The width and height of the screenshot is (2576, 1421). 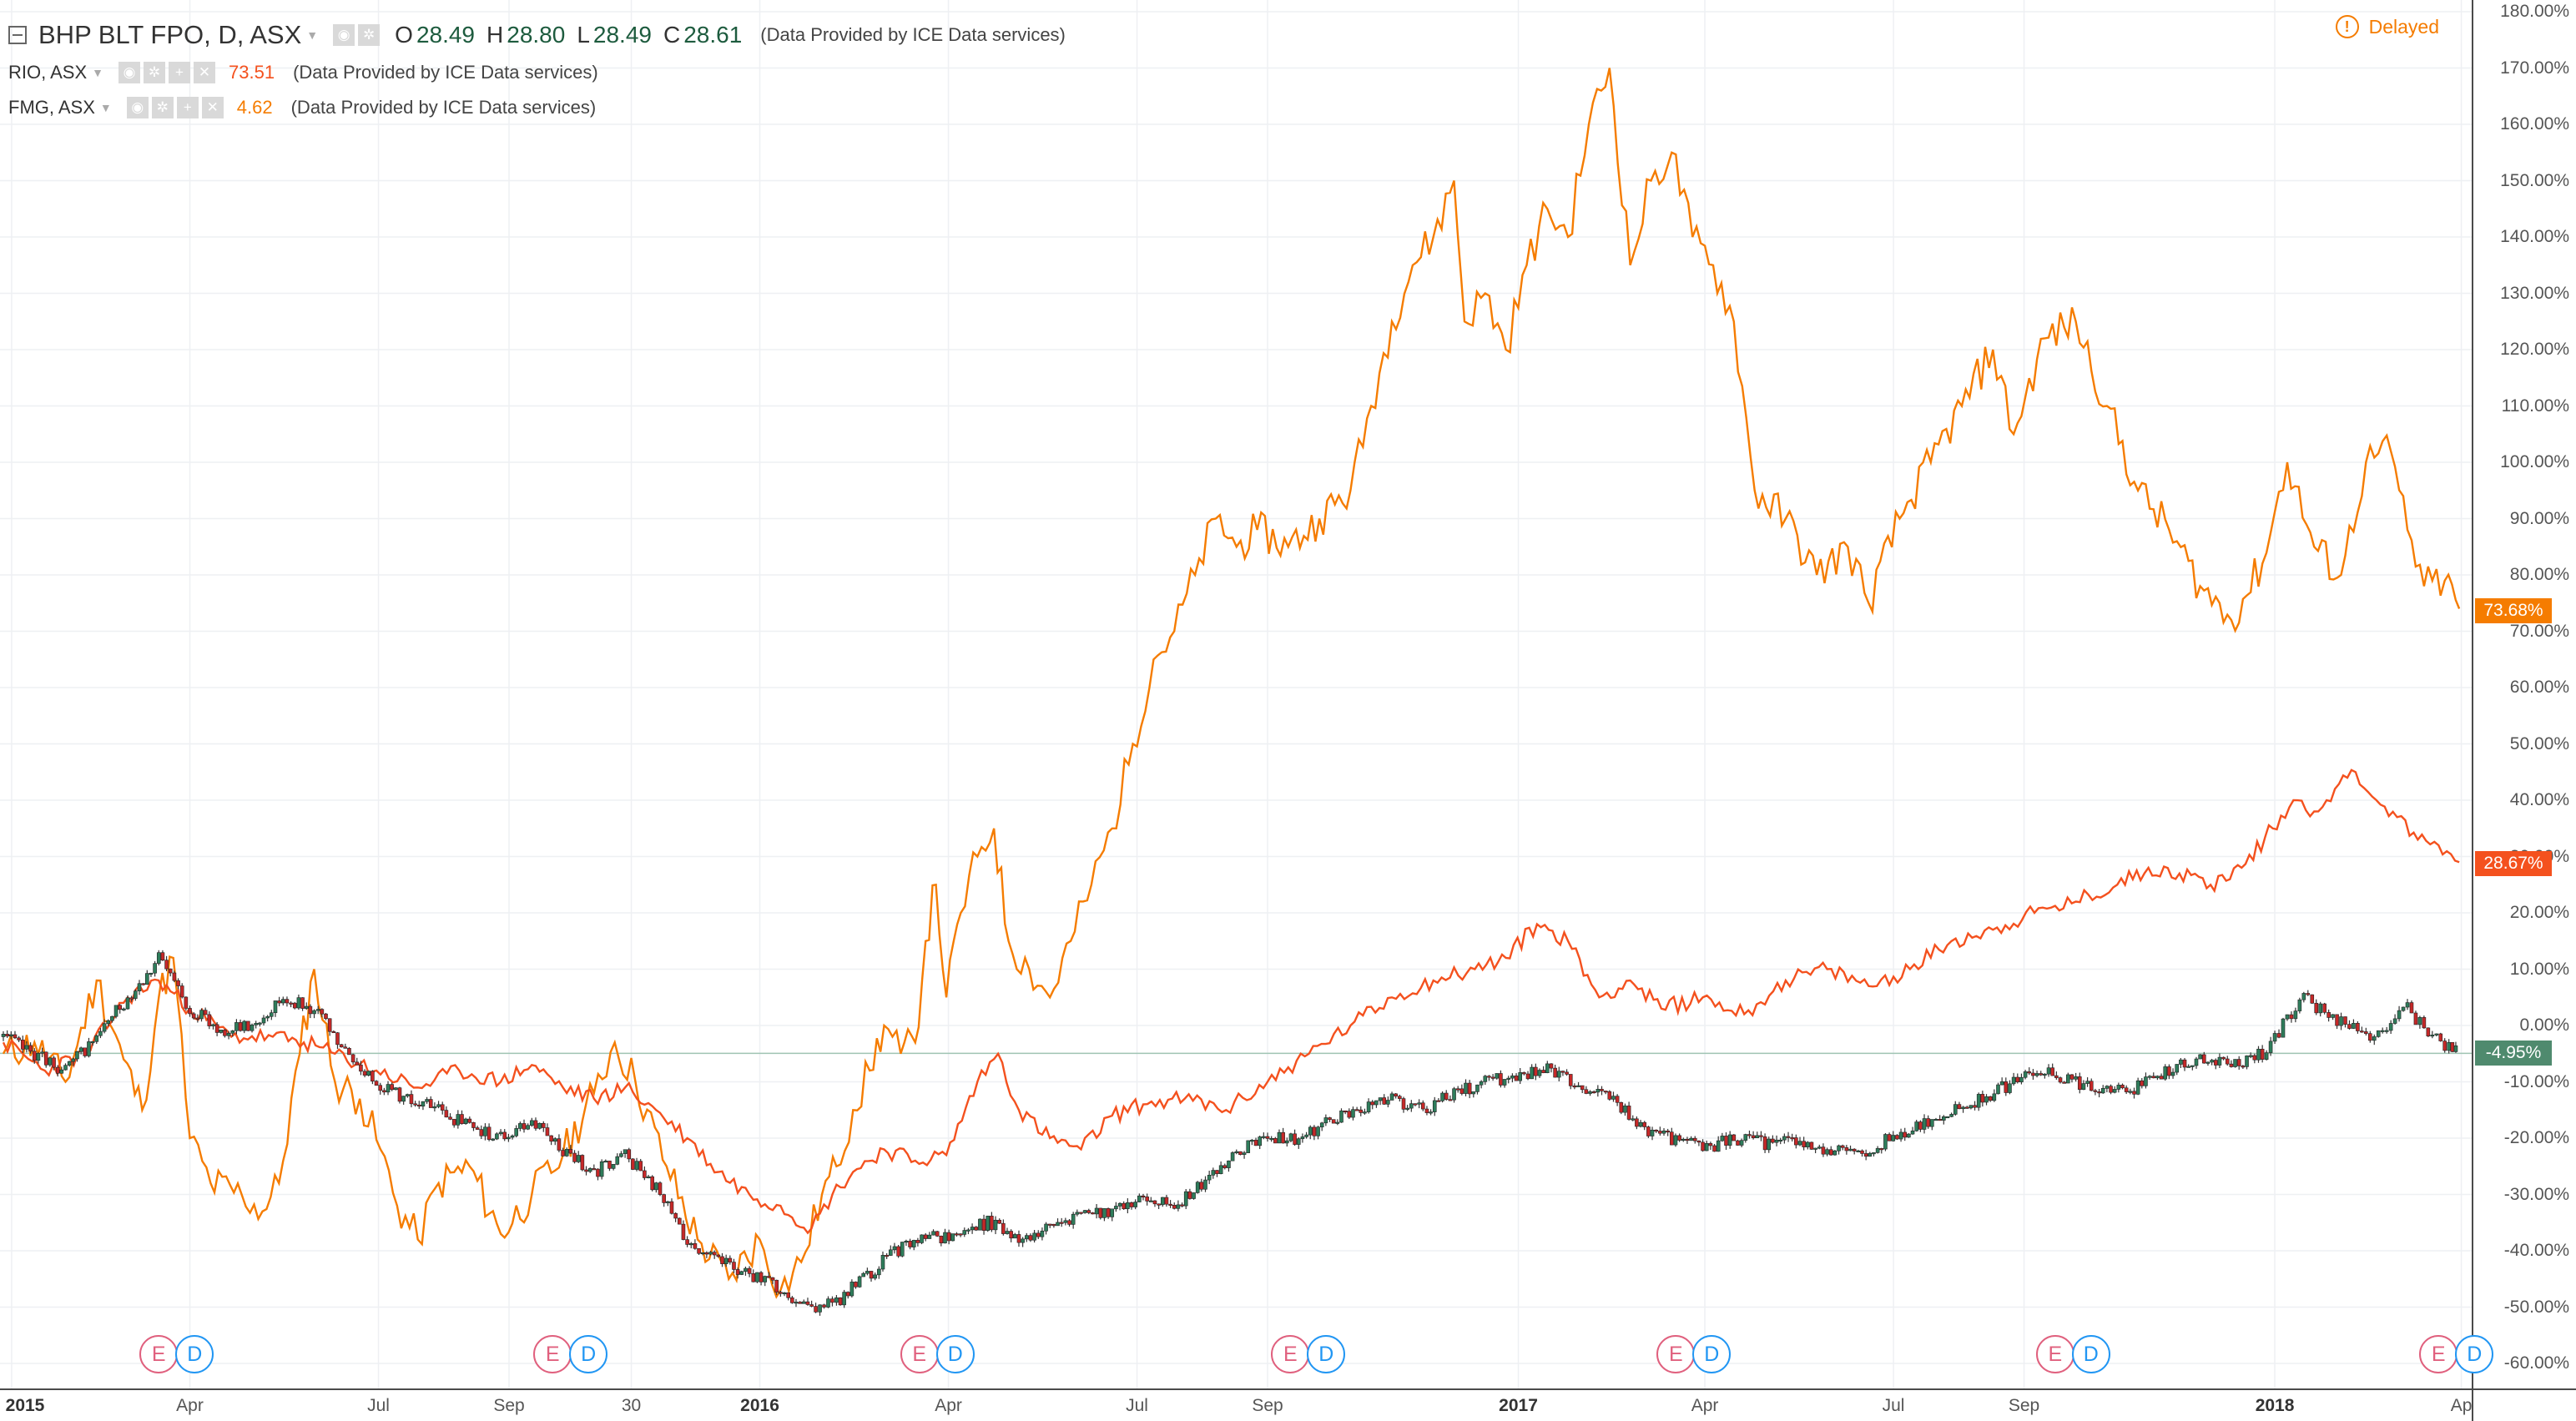 What do you see at coordinates (48, 73) in the screenshot?
I see `compare-symbol: RIO, ASX` at bounding box center [48, 73].